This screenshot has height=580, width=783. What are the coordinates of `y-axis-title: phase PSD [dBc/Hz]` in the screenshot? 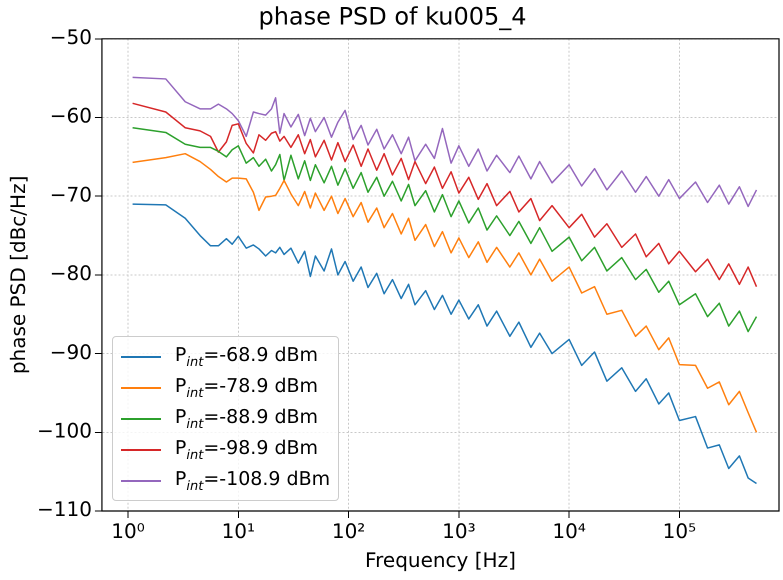 It's located at (18, 275).